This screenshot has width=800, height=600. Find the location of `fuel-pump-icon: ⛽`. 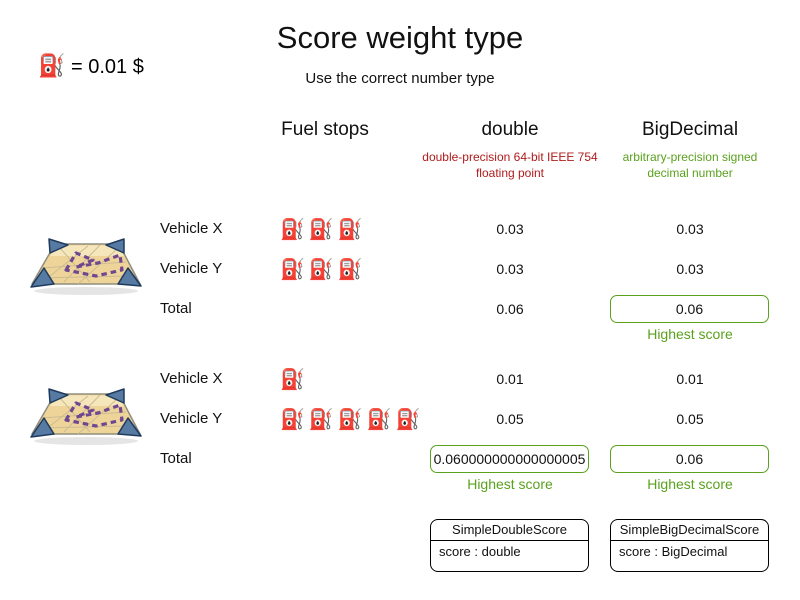

fuel-pump-icon: ⛽ is located at coordinates (52, 66).